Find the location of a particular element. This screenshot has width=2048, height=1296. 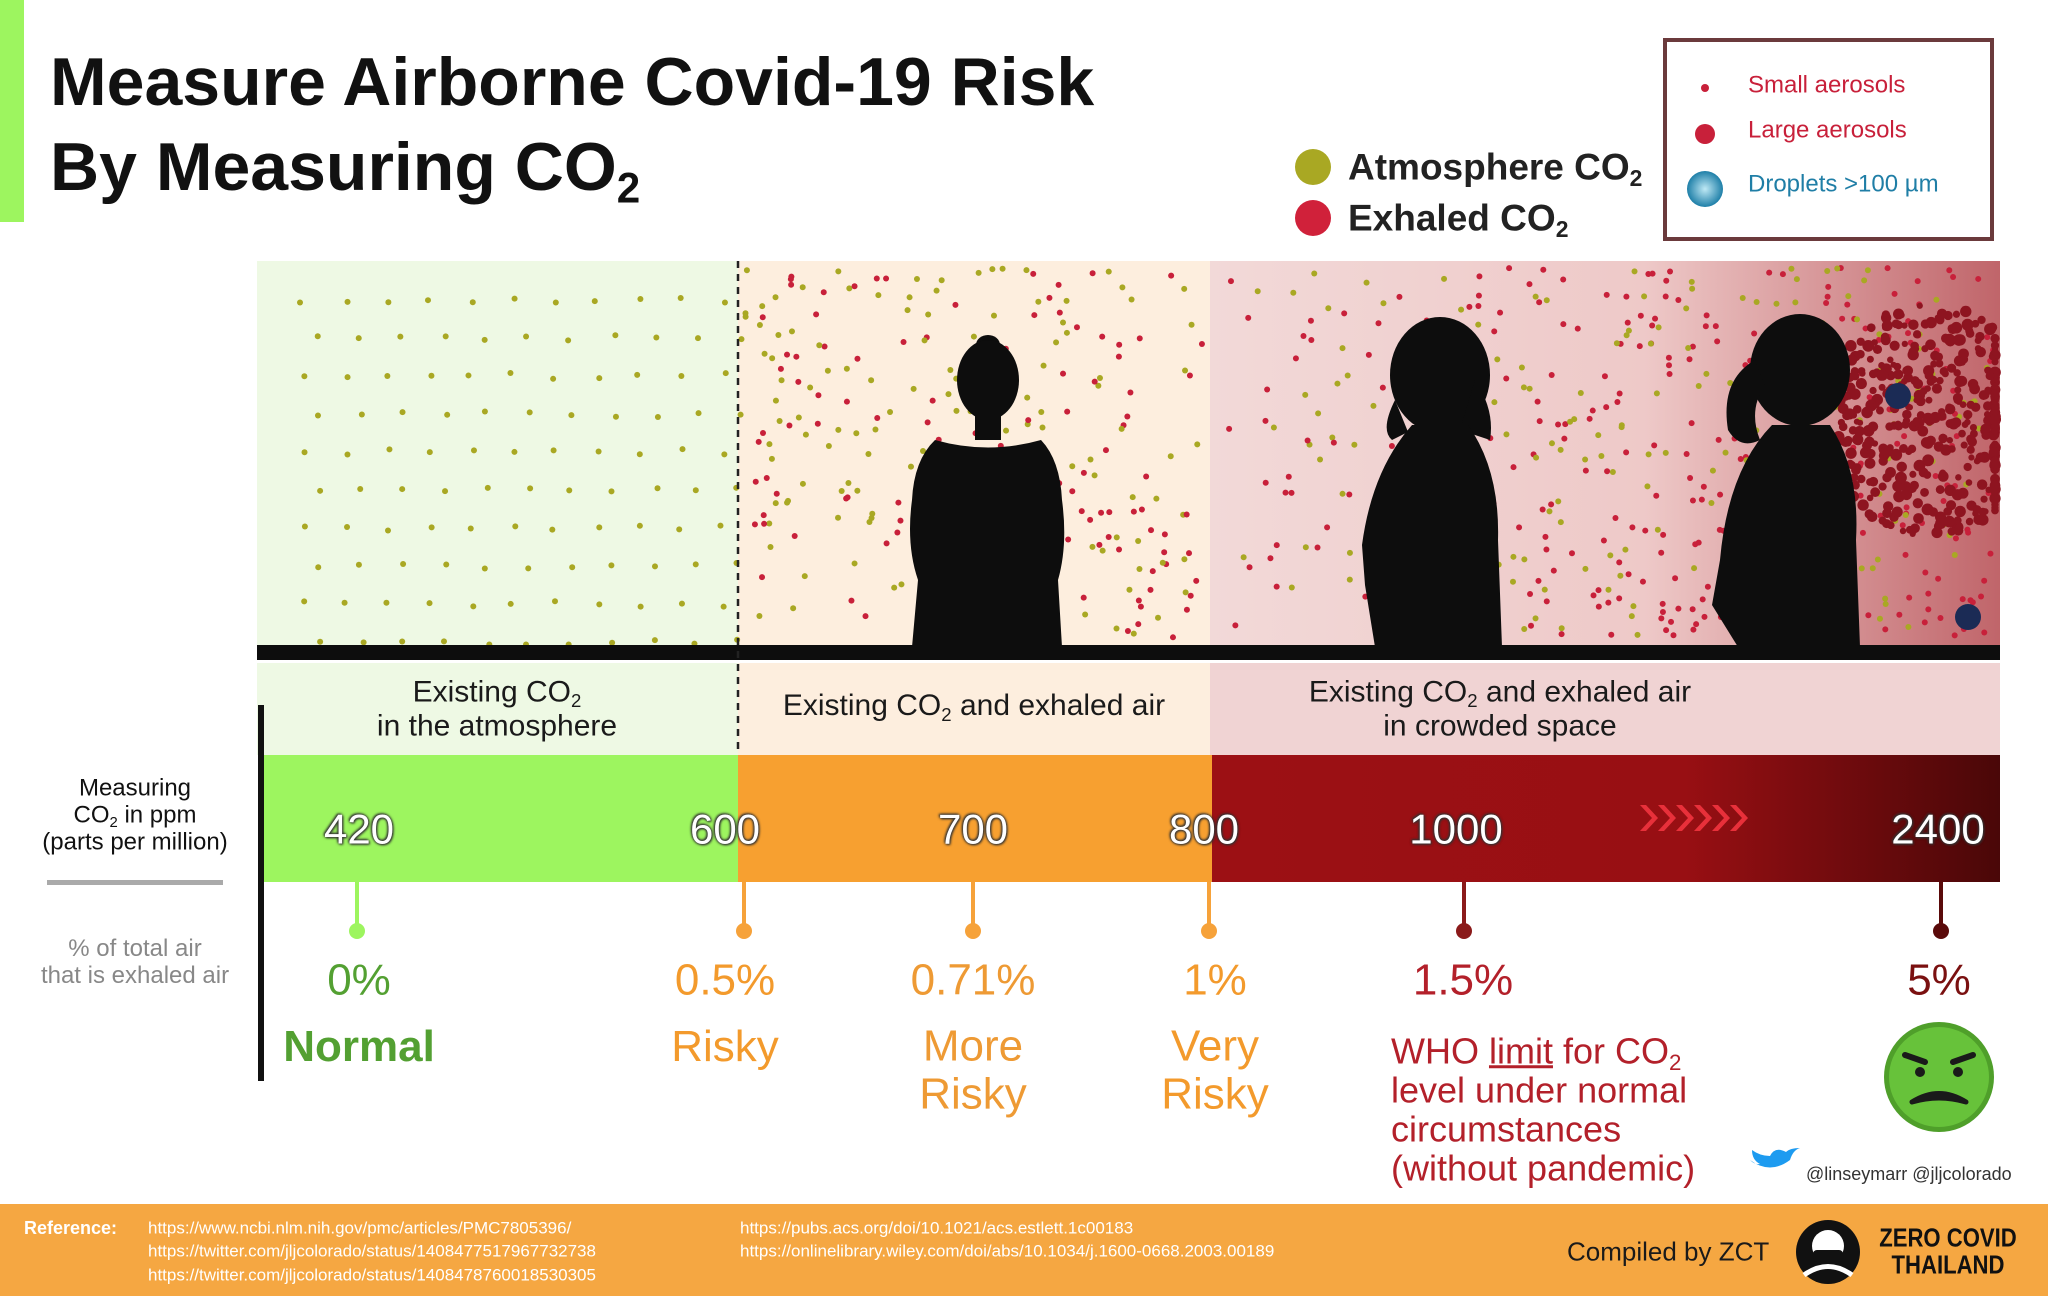

text: Measure Airborne Covid-19 Risk is located at coordinates (572, 82).